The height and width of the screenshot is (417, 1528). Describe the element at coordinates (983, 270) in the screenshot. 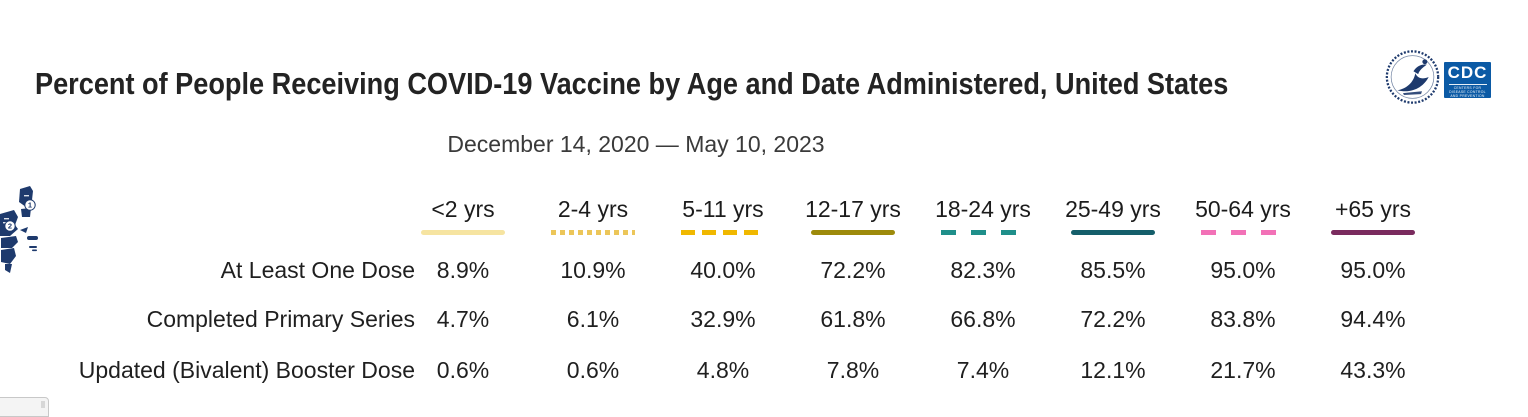

I see `table-cell: 82.3%` at that location.